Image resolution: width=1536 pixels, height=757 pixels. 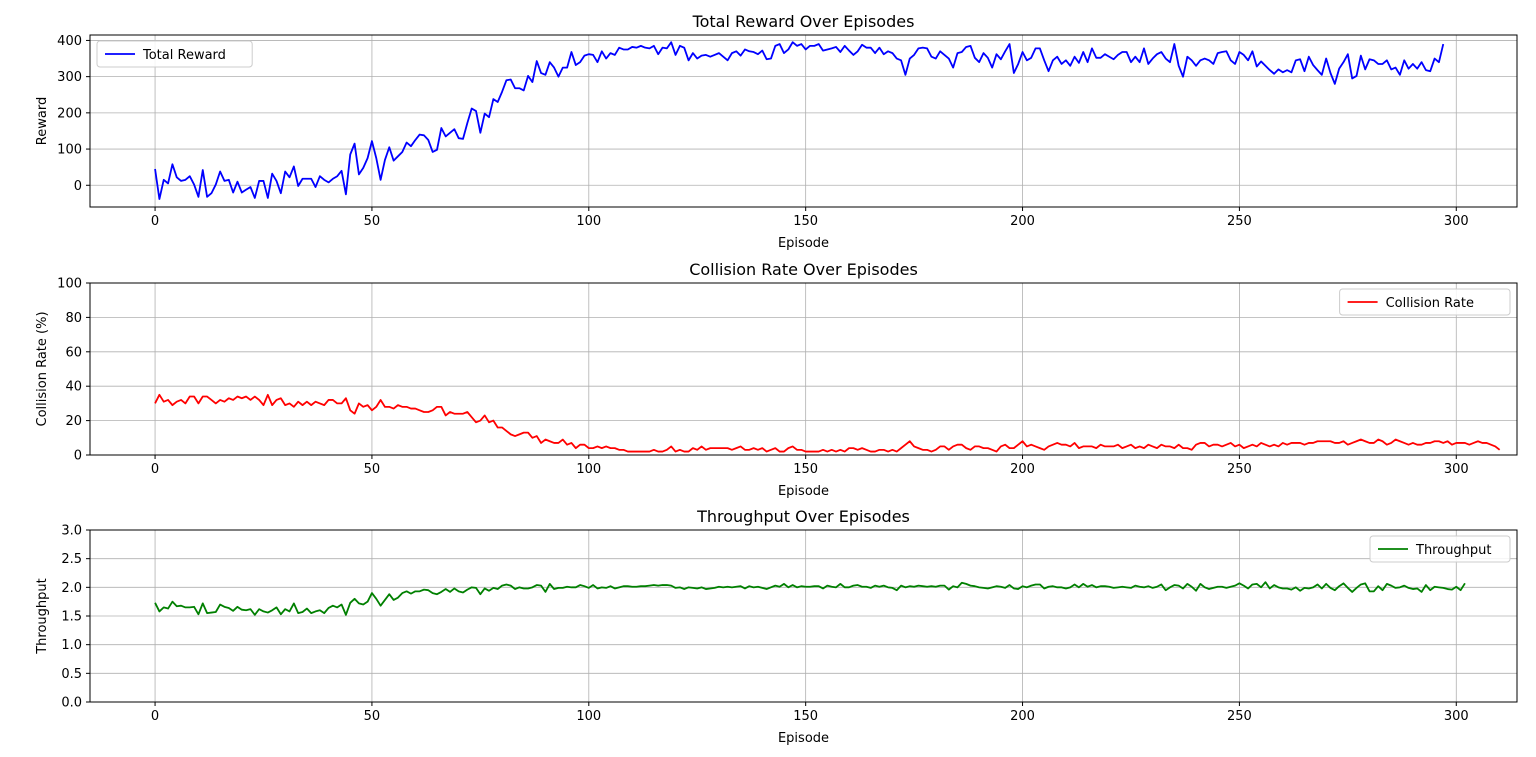 What do you see at coordinates (73, 421) in the screenshot?
I see `y-tick-label: 20` at bounding box center [73, 421].